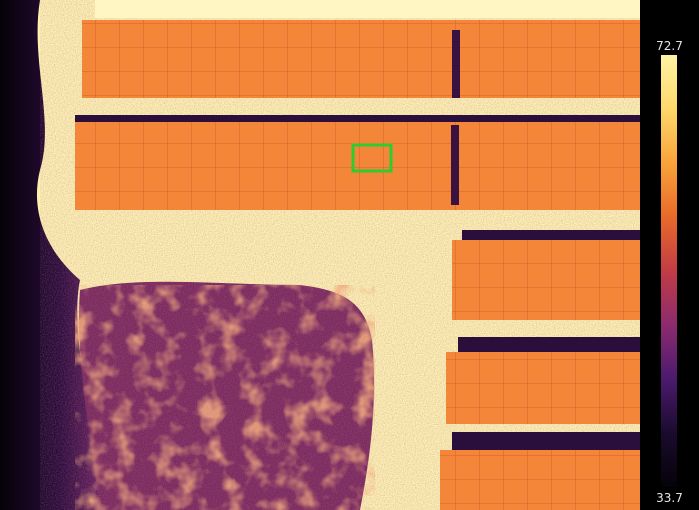 Image resolution: width=699 pixels, height=510 pixels. I want to click on scale-max-label: 72.7, so click(669, 46).